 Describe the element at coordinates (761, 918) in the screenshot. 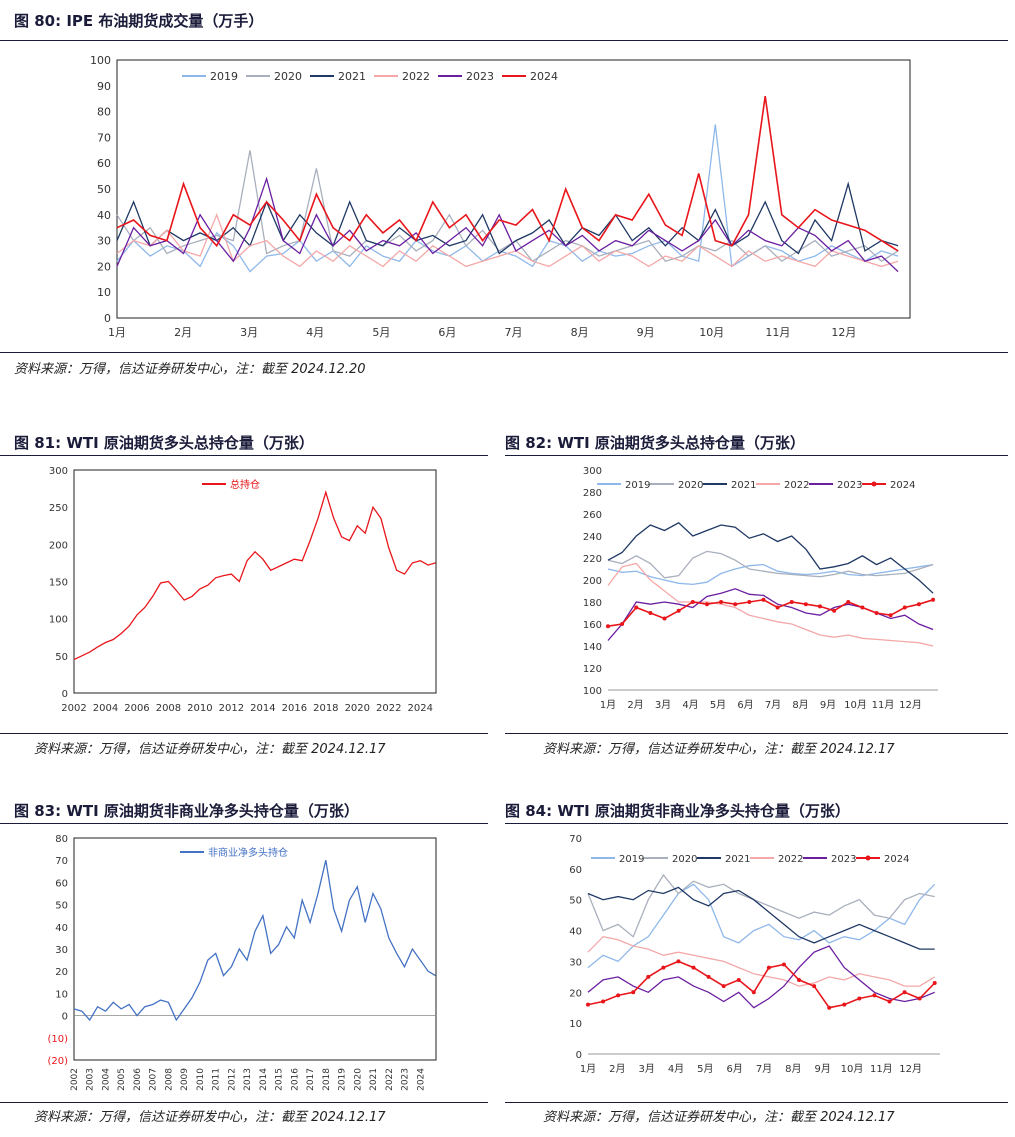

I see `series-line-2021` at that location.